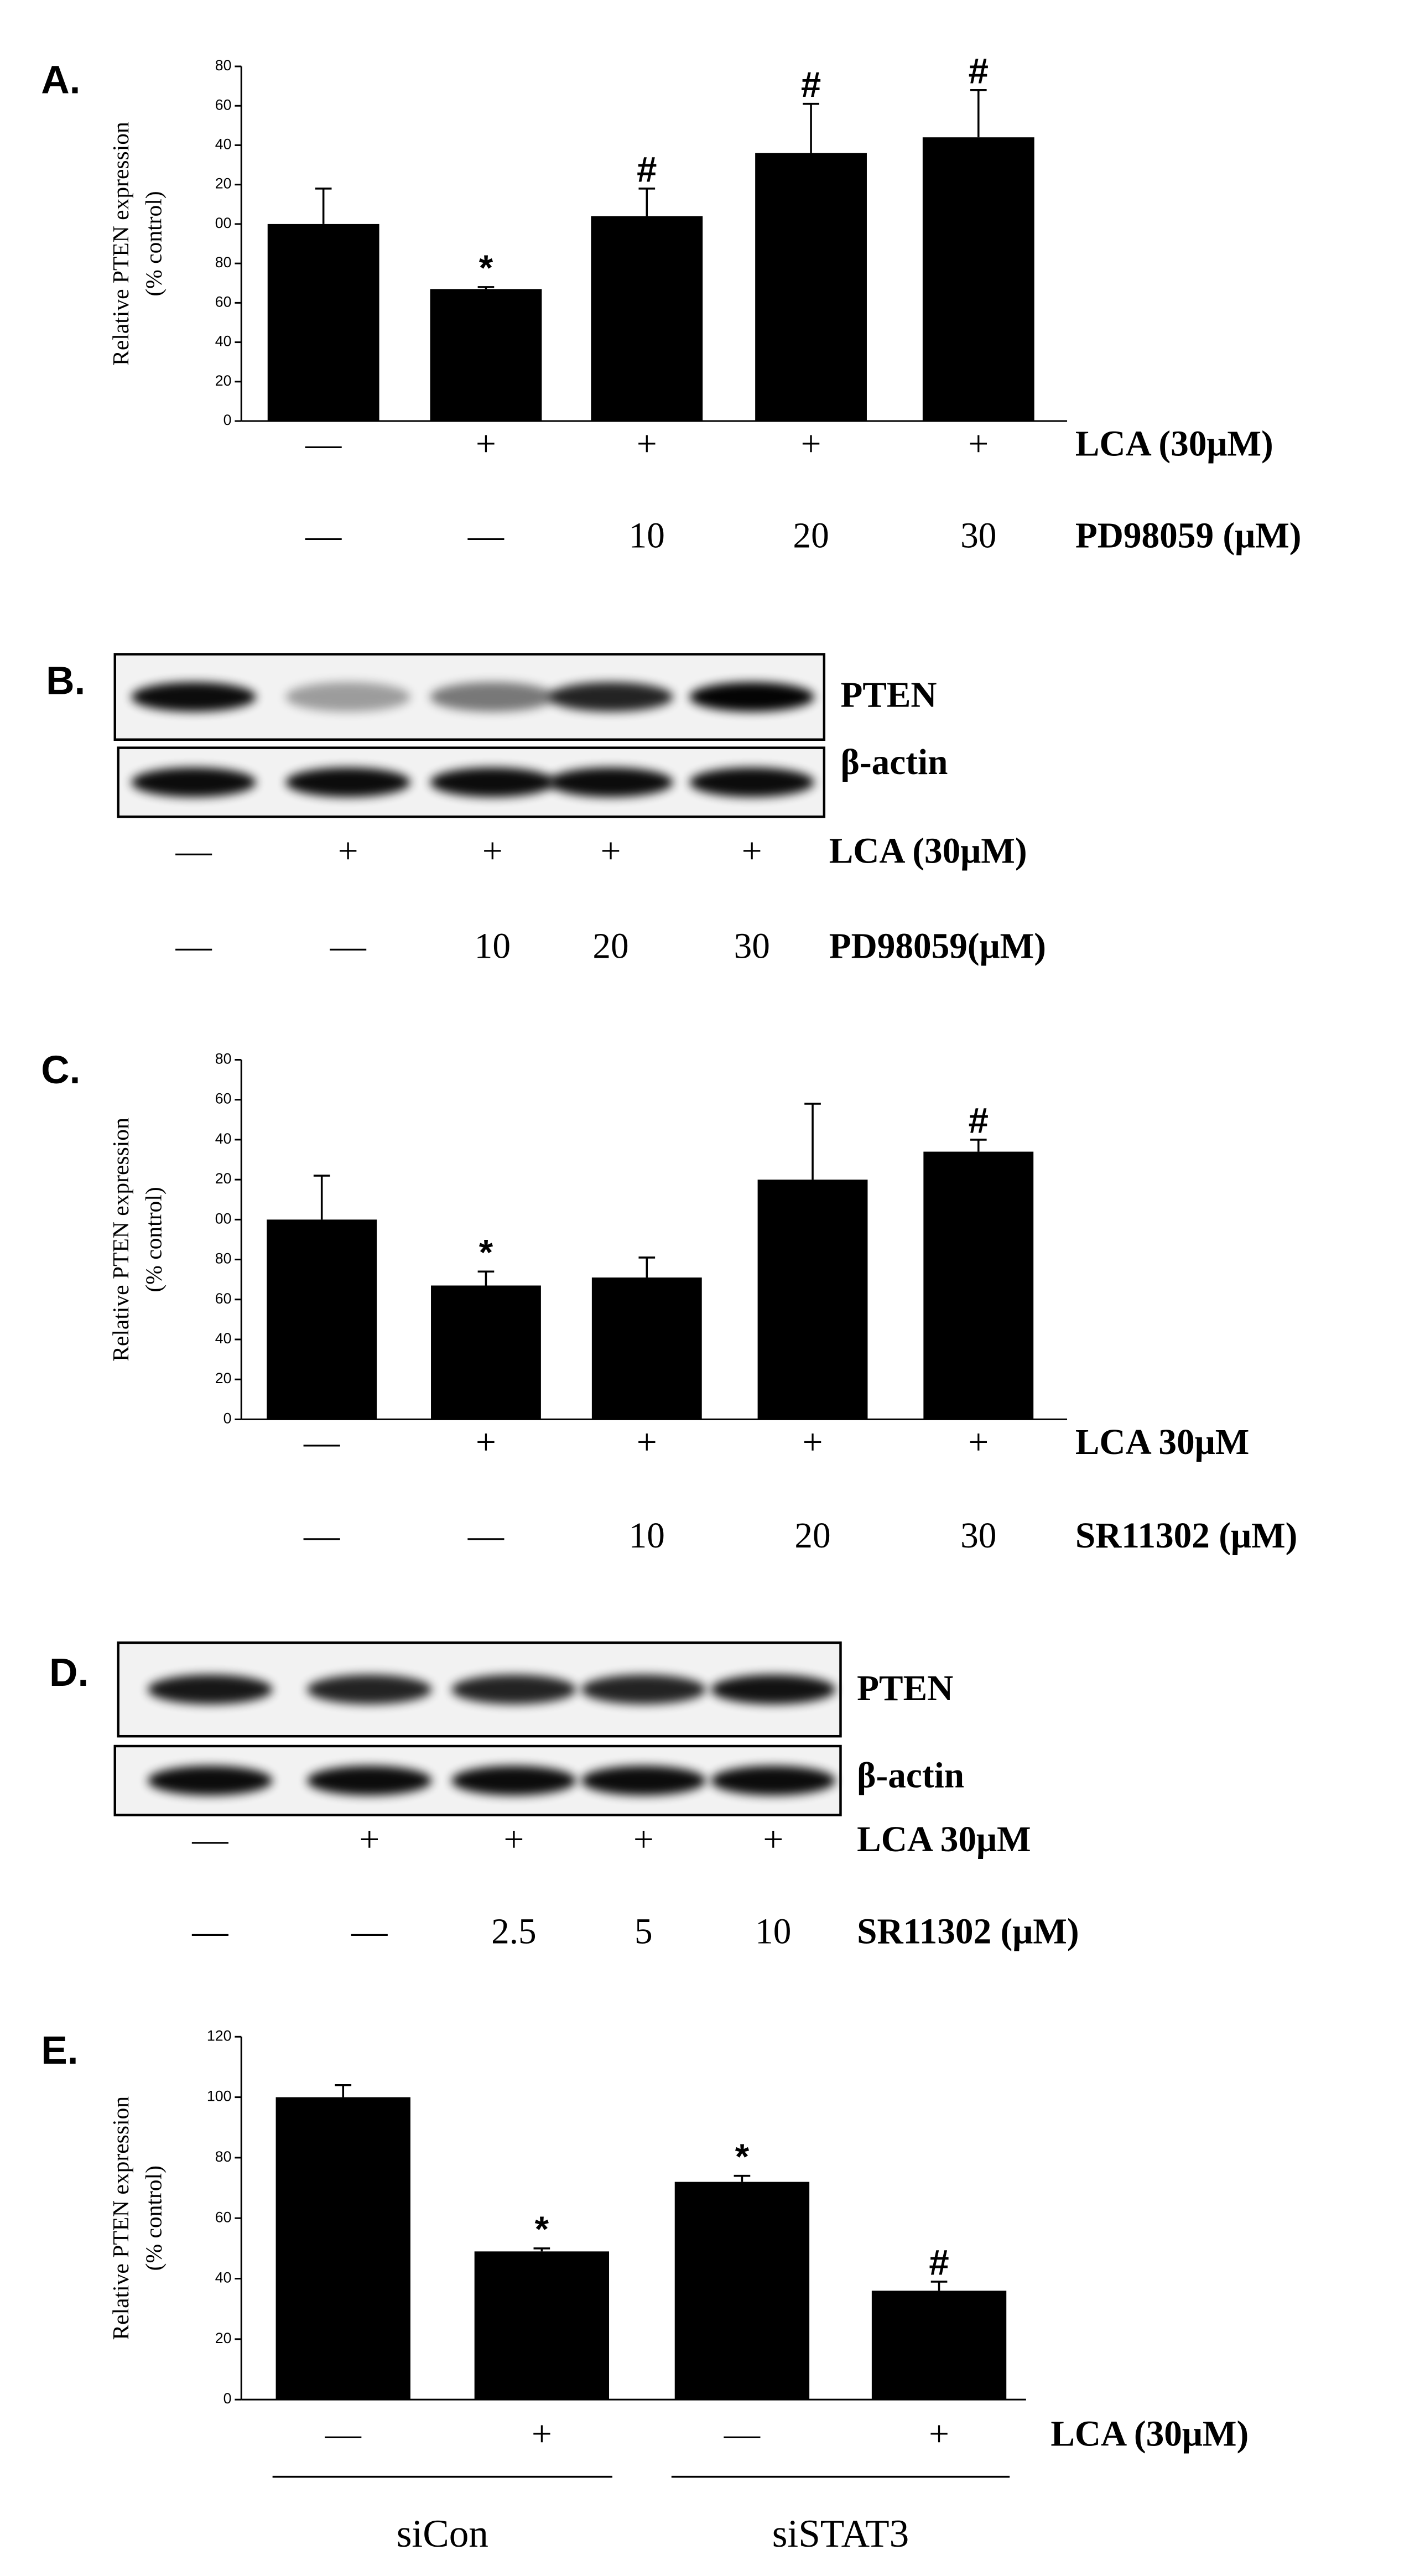 The image size is (1425, 2576). Describe the element at coordinates (937, 947) in the screenshot. I see `condition-label: PD98059(μM)` at that location.